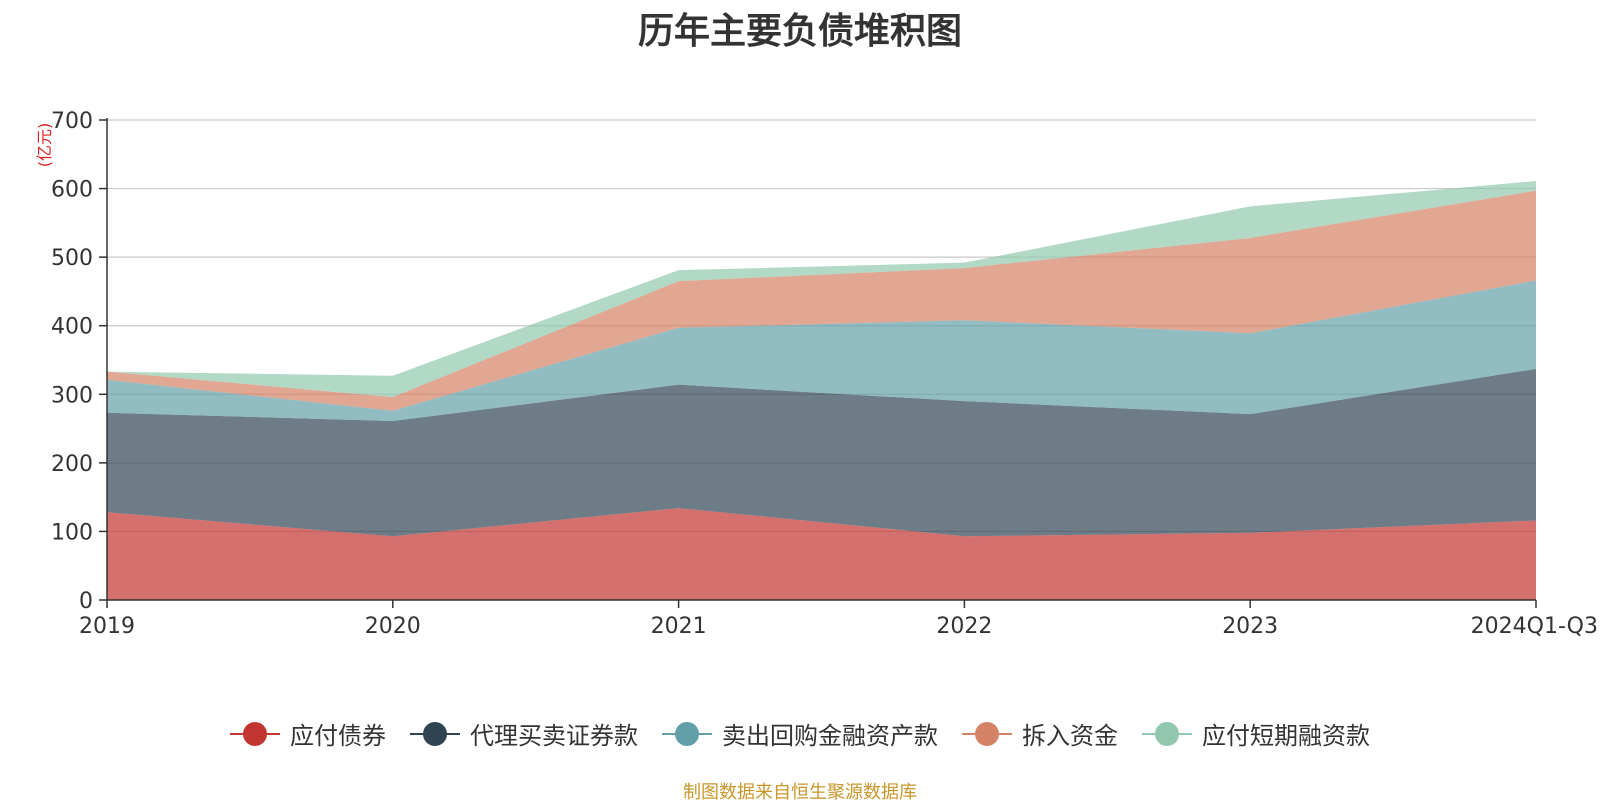  I want to click on y-tick-label: 700, so click(72, 121).